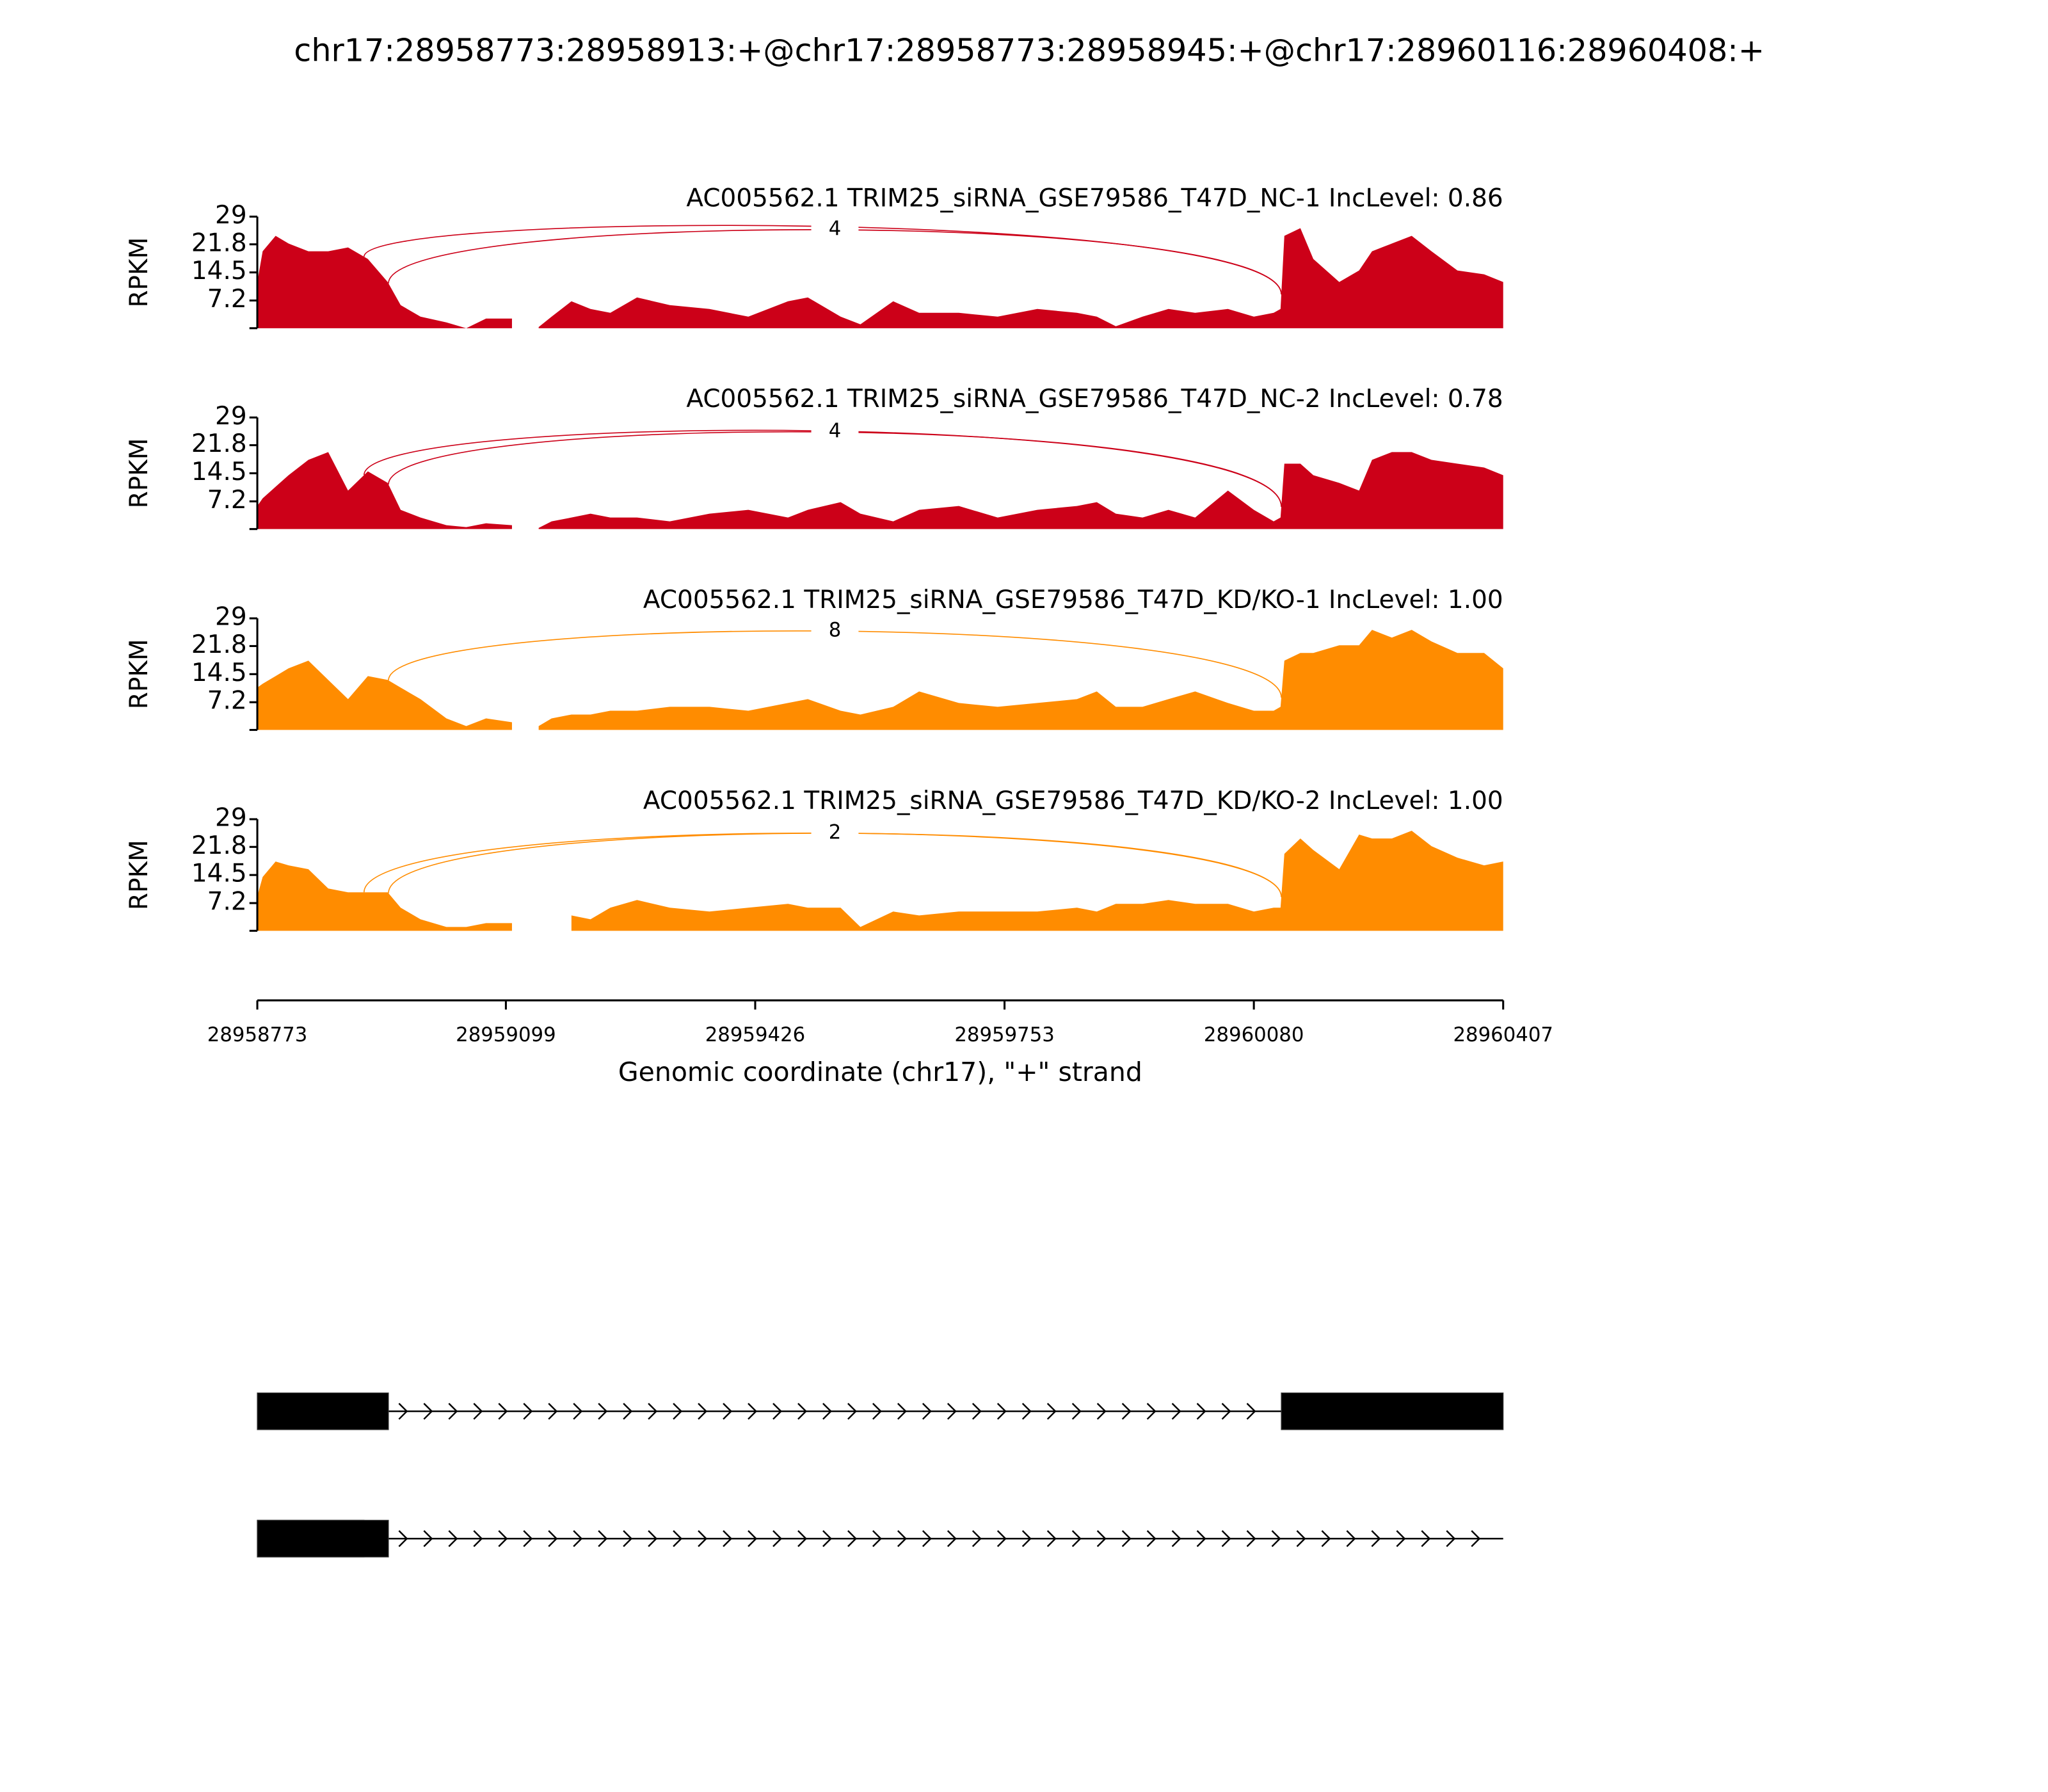  What do you see at coordinates (755, 1034) in the screenshot?
I see `x-tick-label: 28959426` at bounding box center [755, 1034].